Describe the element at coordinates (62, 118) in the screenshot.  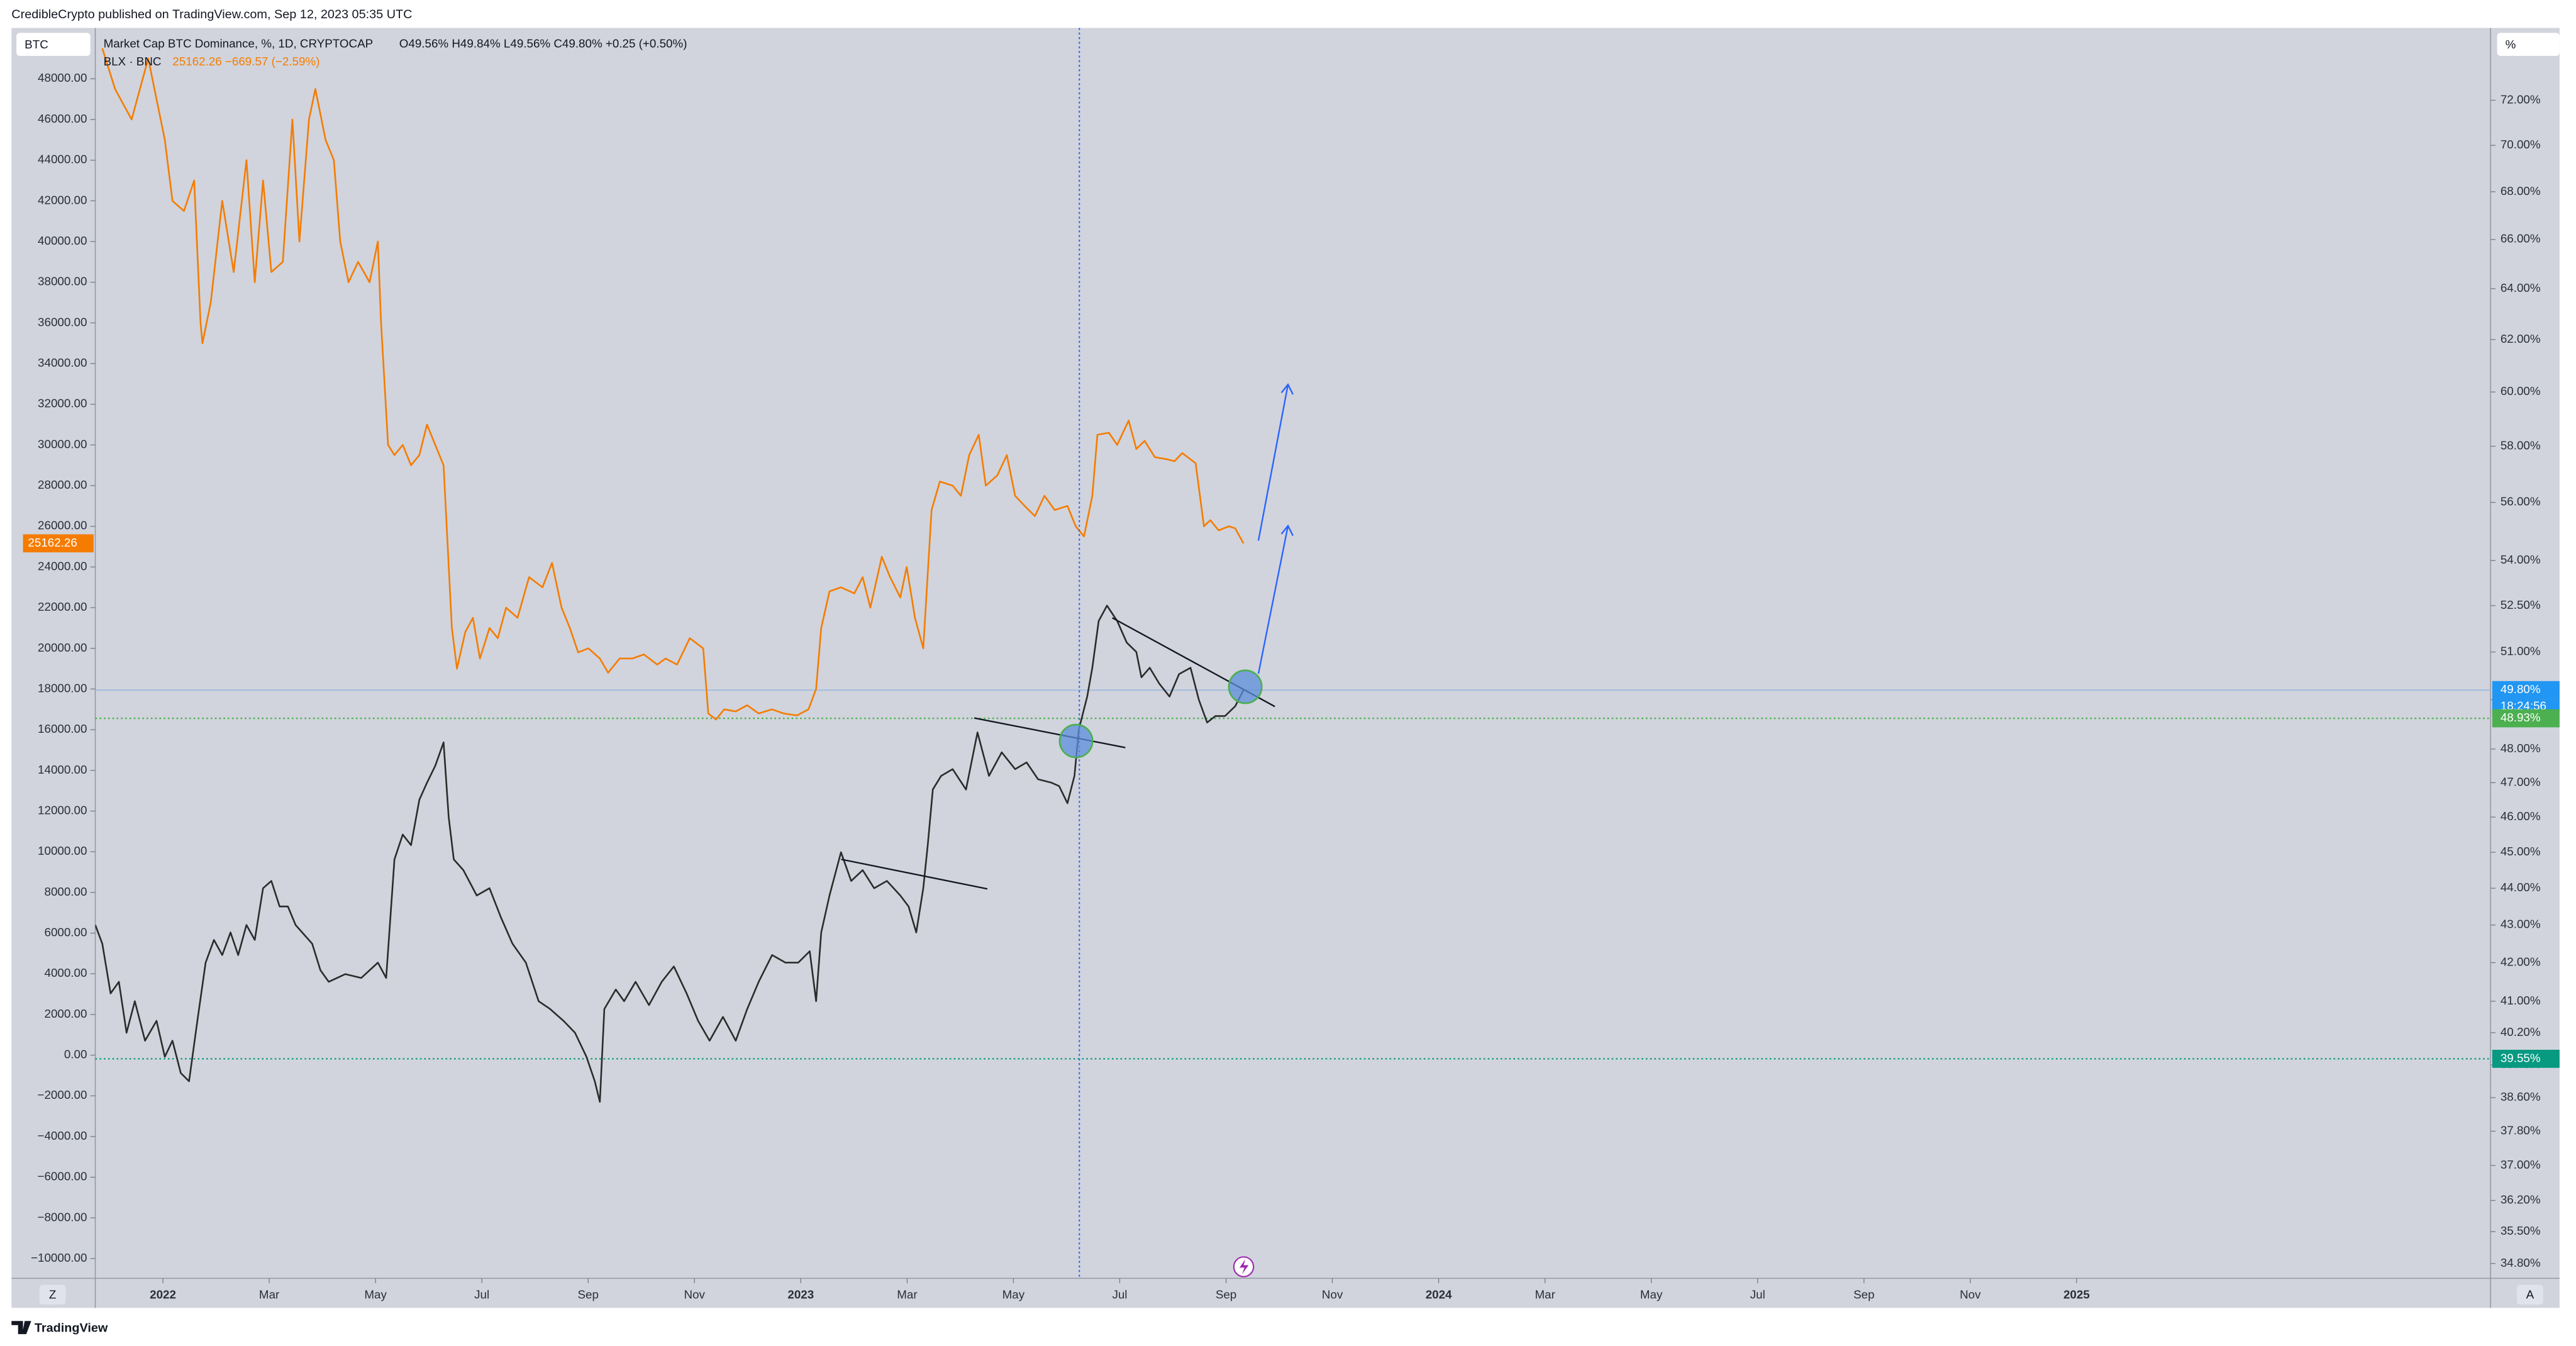
I see `y-tick-label: 46000.00` at that location.